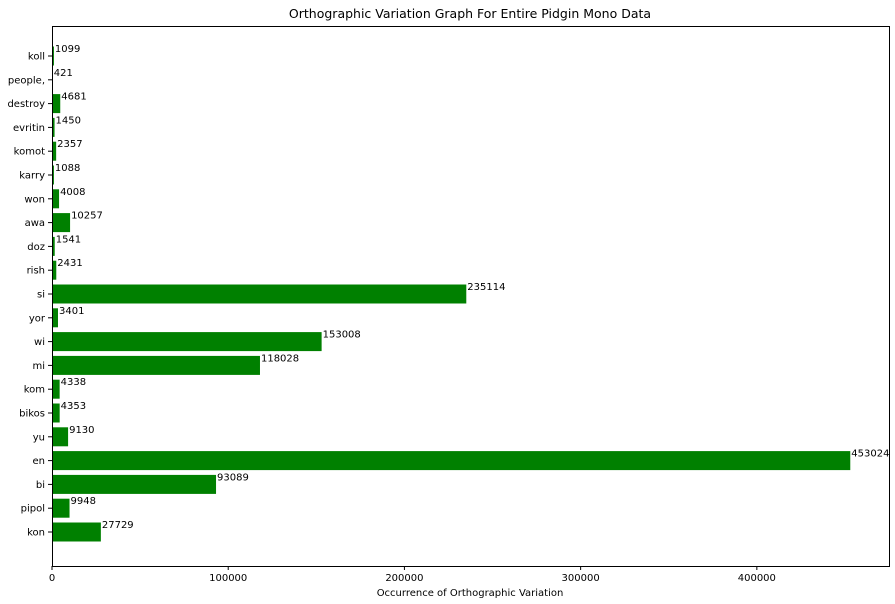 The height and width of the screenshot is (604, 895). I want to click on y-tick-label-si: si, so click(41, 295).